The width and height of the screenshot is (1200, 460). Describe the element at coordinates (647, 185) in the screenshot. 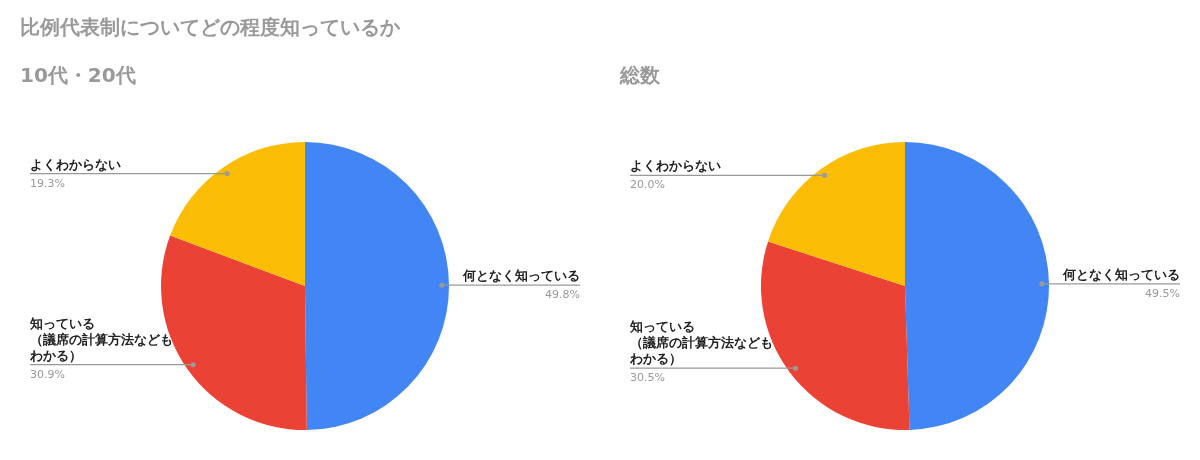

I see `data-label: 20.0%` at that location.